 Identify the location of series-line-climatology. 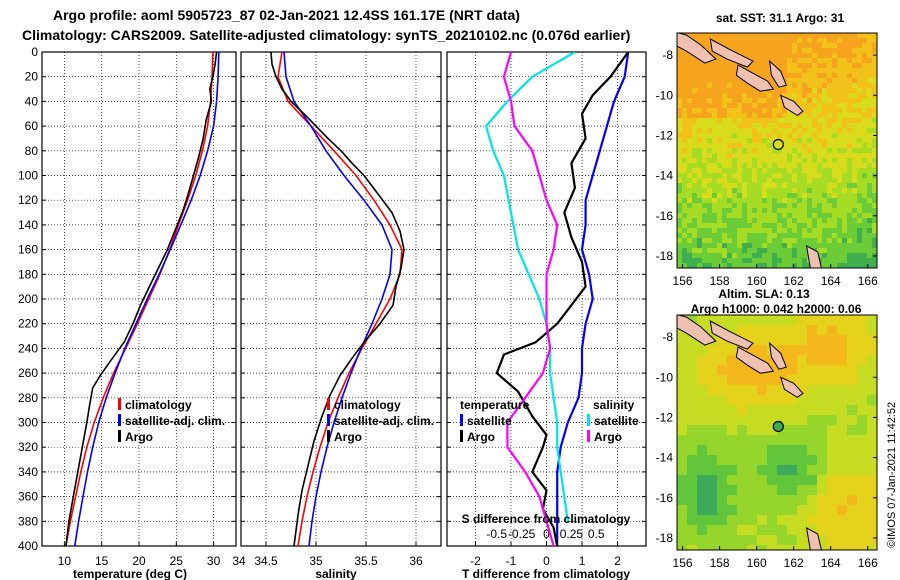
(340, 299).